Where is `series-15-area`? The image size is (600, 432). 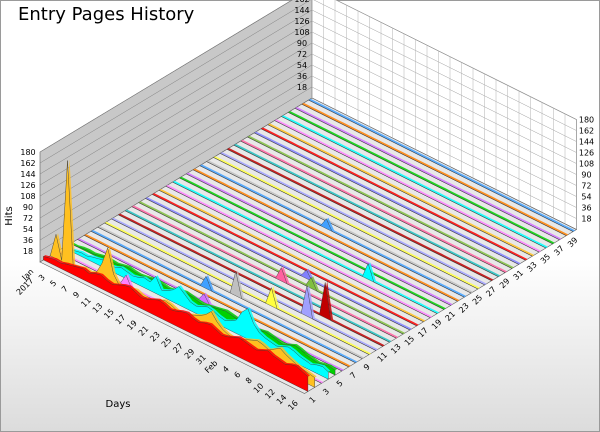
series-15-area is located at coordinates (271, 268).